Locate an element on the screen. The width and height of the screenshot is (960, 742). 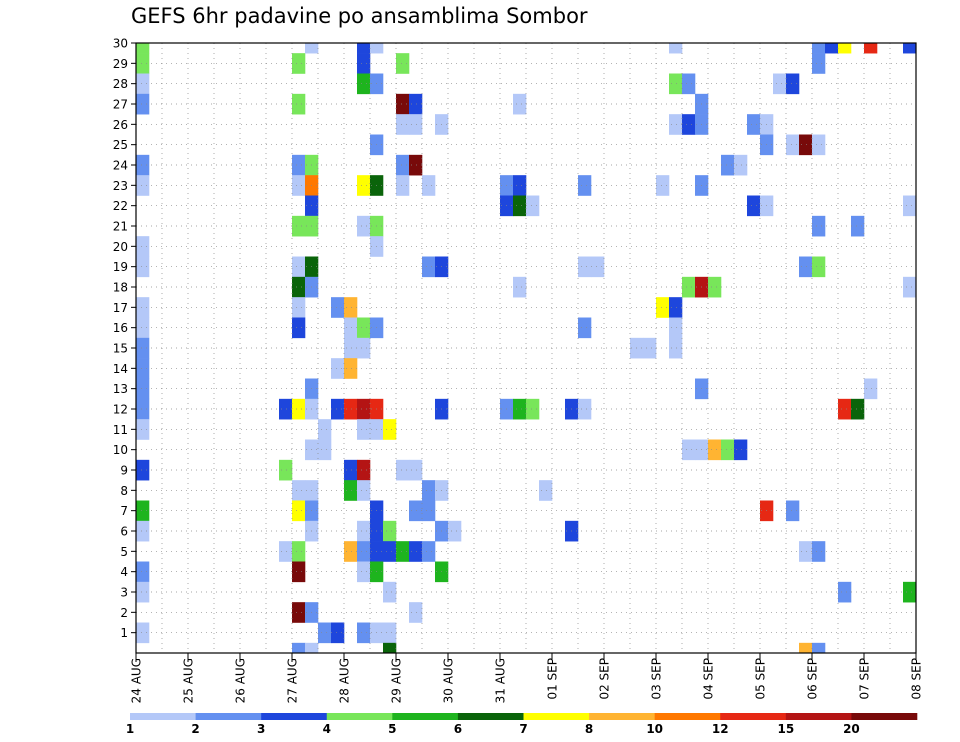
x-tick-label: 26 AUG is located at coordinates (241, 680).